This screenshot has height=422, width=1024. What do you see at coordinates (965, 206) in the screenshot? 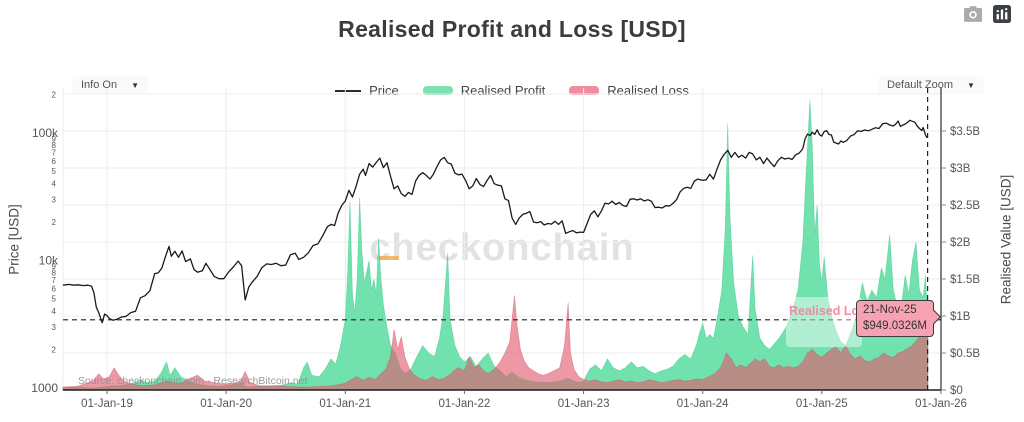
I see `svg-text: $2.5B` at bounding box center [965, 206].